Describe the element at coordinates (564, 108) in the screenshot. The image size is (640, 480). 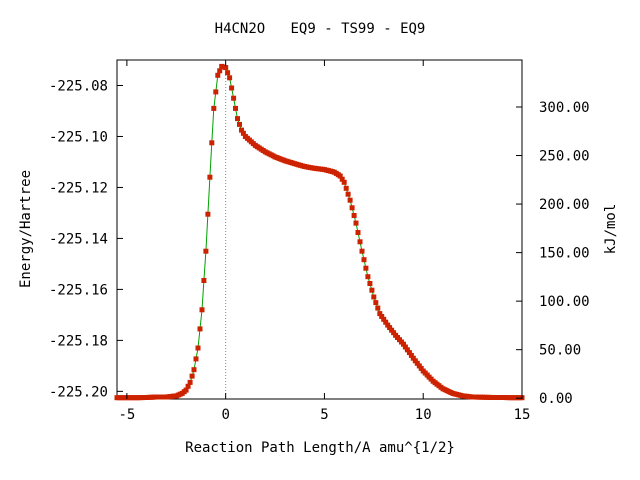
I see `y2-tick-label: 300.00` at that location.